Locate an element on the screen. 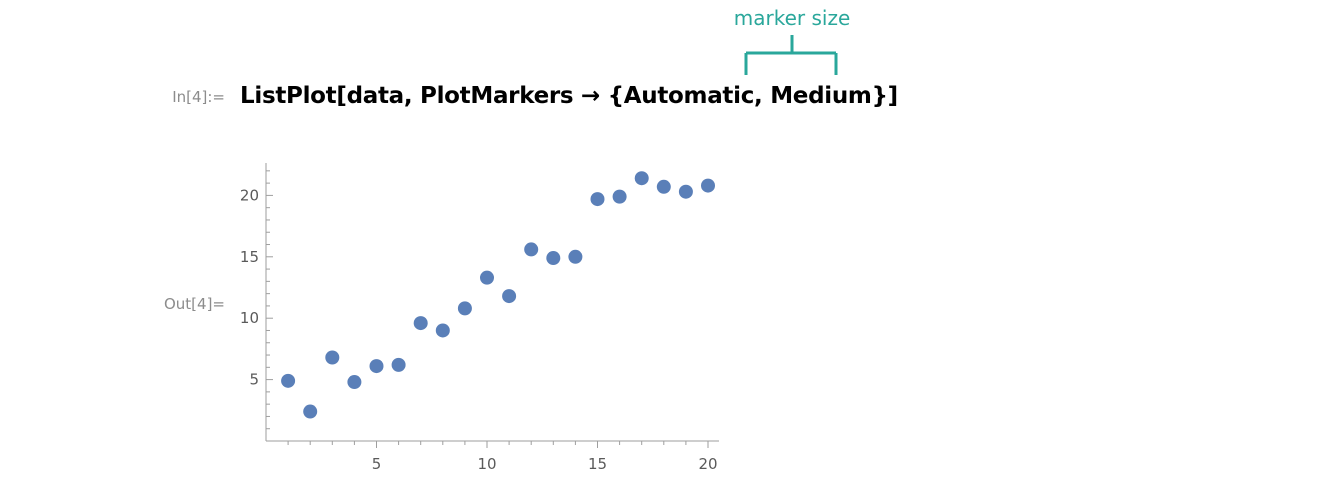  input-cell-label: In[4]:= is located at coordinates (198, 97).